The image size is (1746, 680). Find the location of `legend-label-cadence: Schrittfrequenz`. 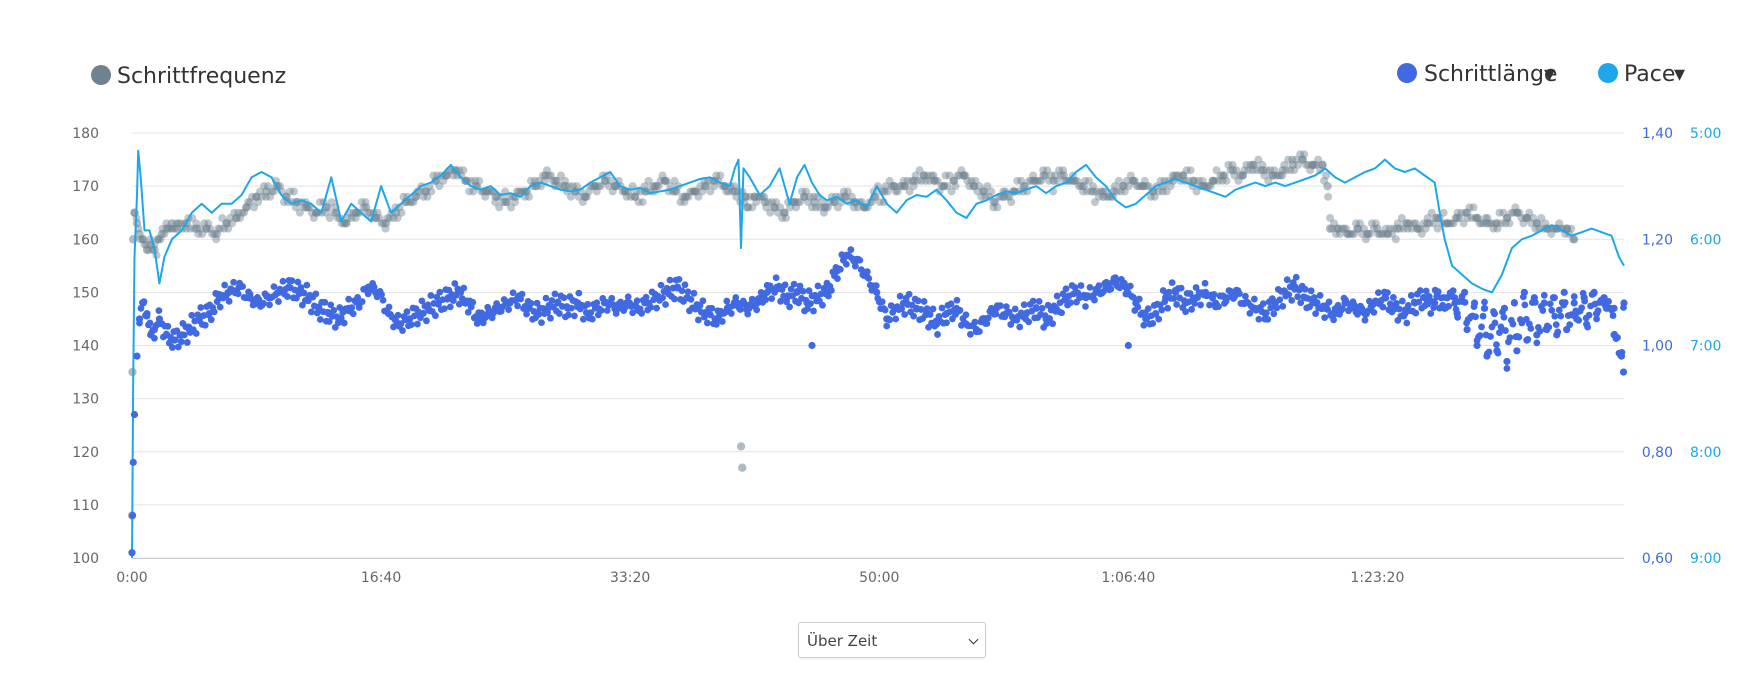

legend-label-cadence: Schrittfrequenz is located at coordinates (201, 76).